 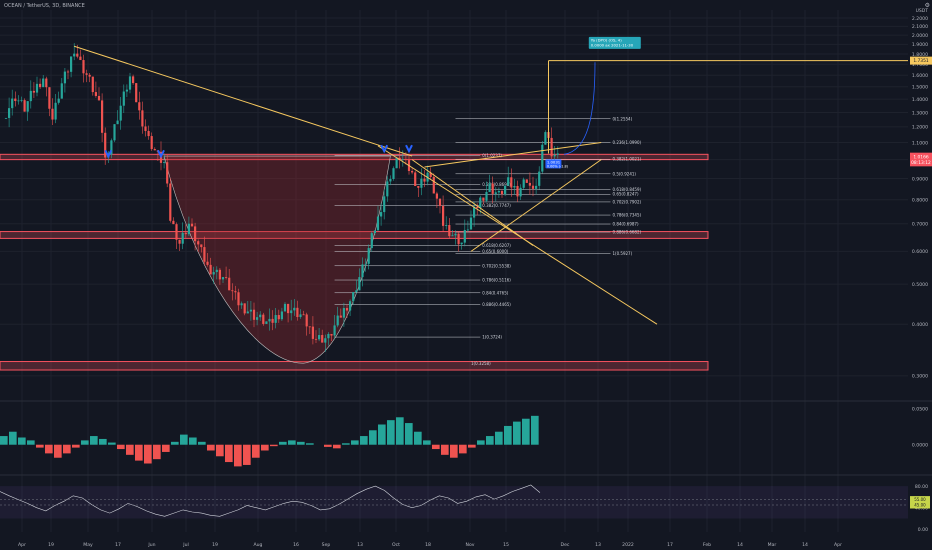 What do you see at coordinates (920, 252) in the screenshot?
I see `y-tick-label: 0.6000` at bounding box center [920, 252].